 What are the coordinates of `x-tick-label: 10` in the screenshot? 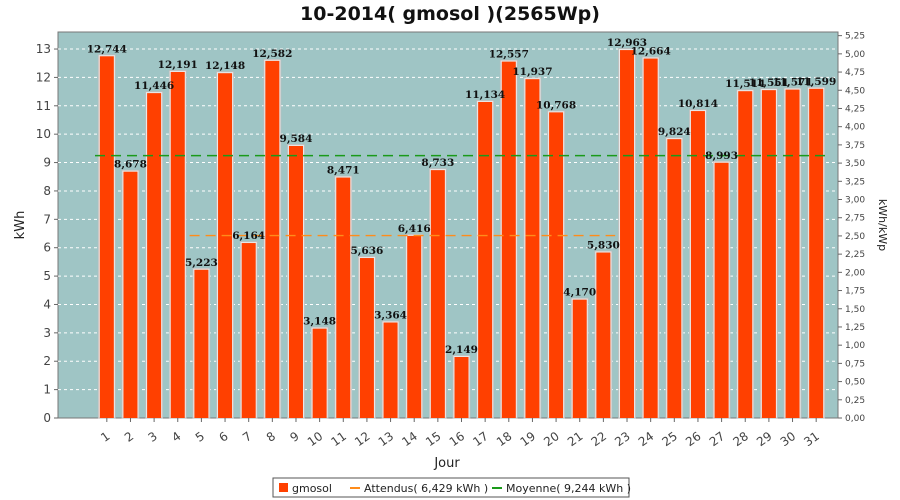 It's located at (315, 439).